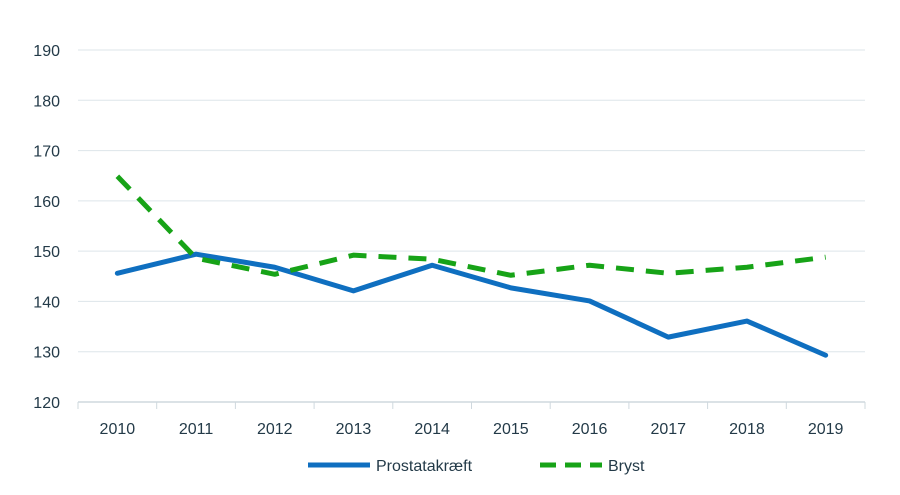  I want to click on y-tick-label: 140, so click(46, 302).